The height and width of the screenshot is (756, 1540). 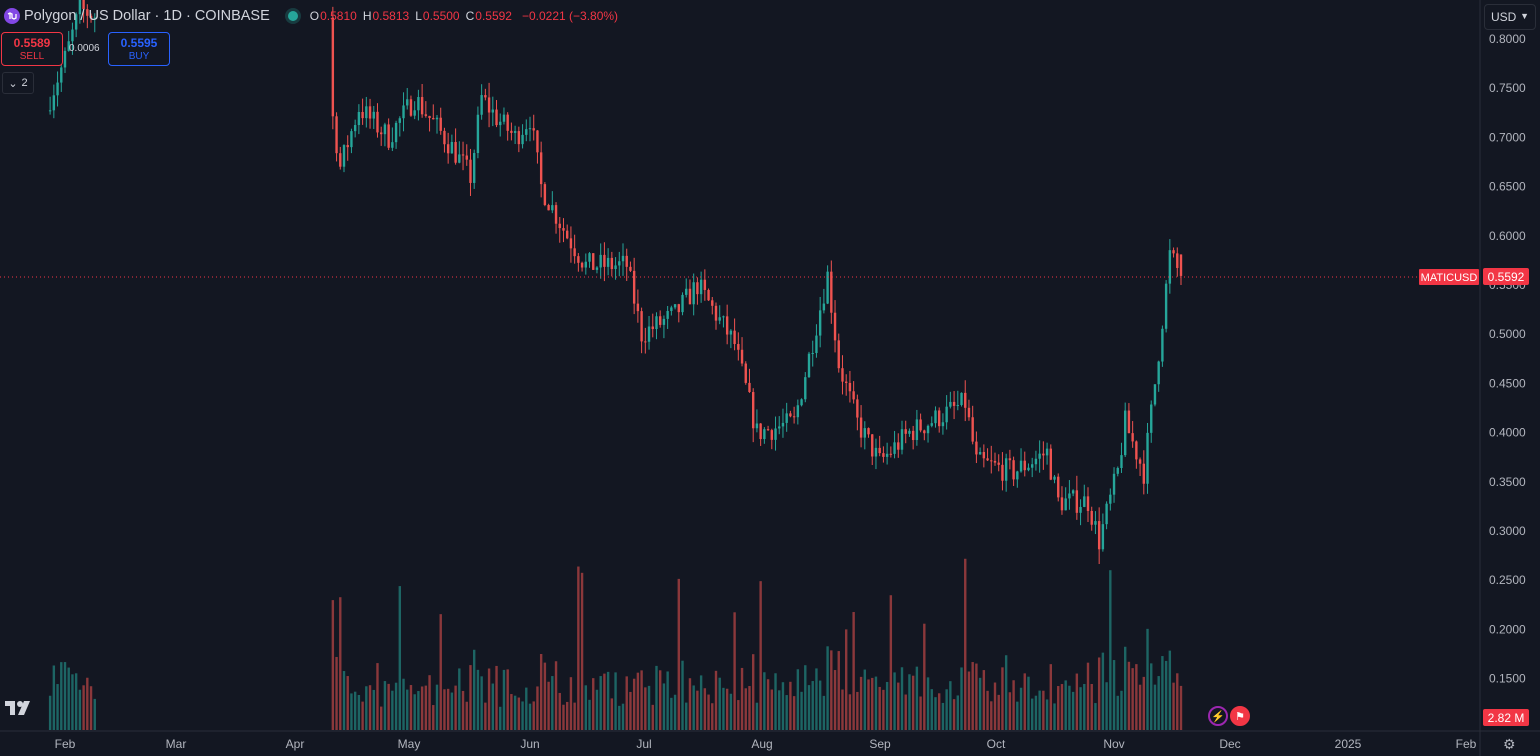 I want to click on time-tick-label: Apr, so click(x=295, y=744).